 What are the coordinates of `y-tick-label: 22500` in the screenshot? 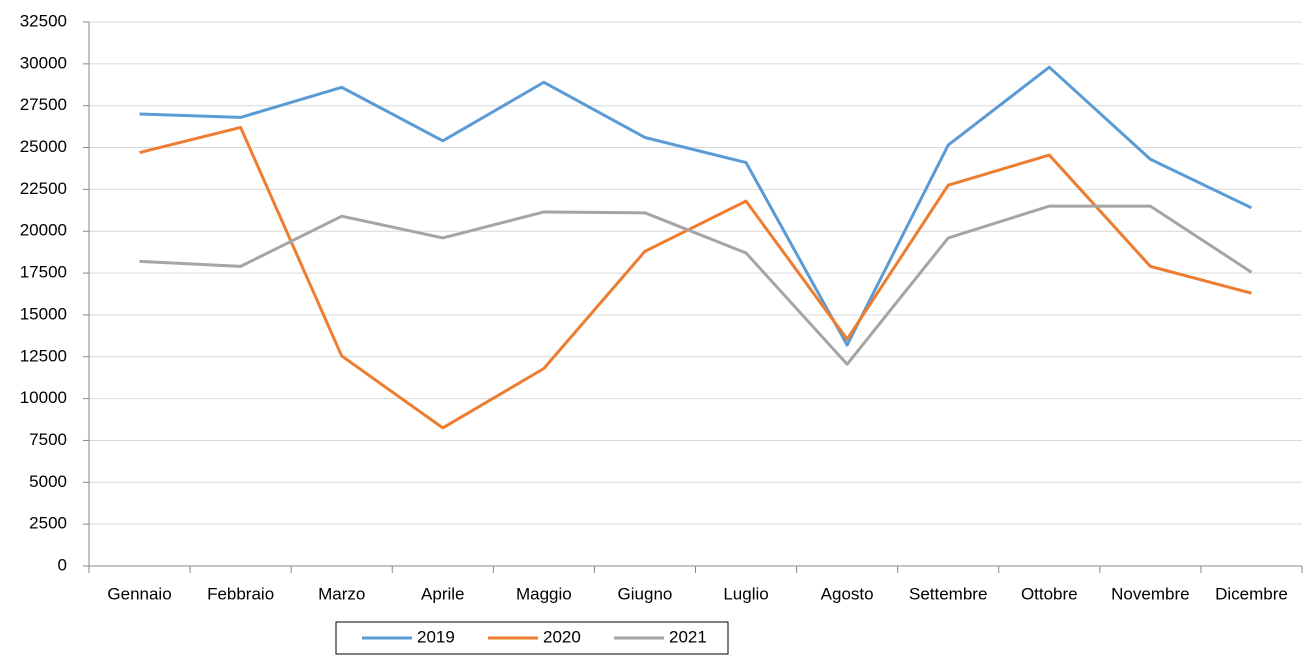 It's located at (43, 188).